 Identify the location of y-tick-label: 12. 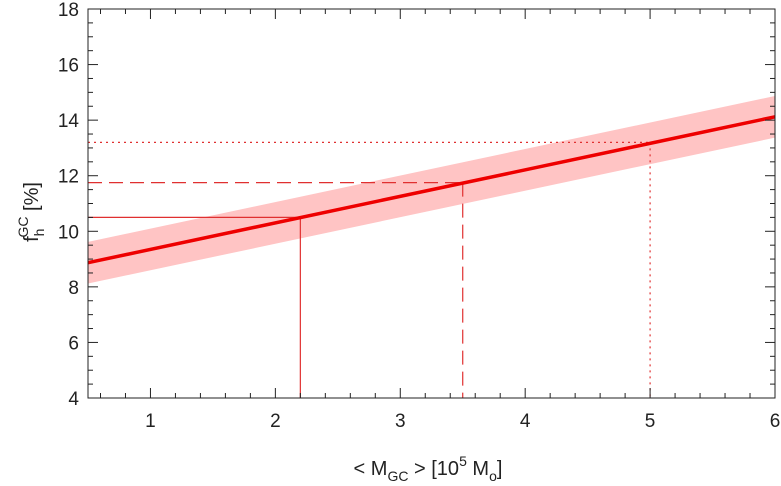
(68, 177).